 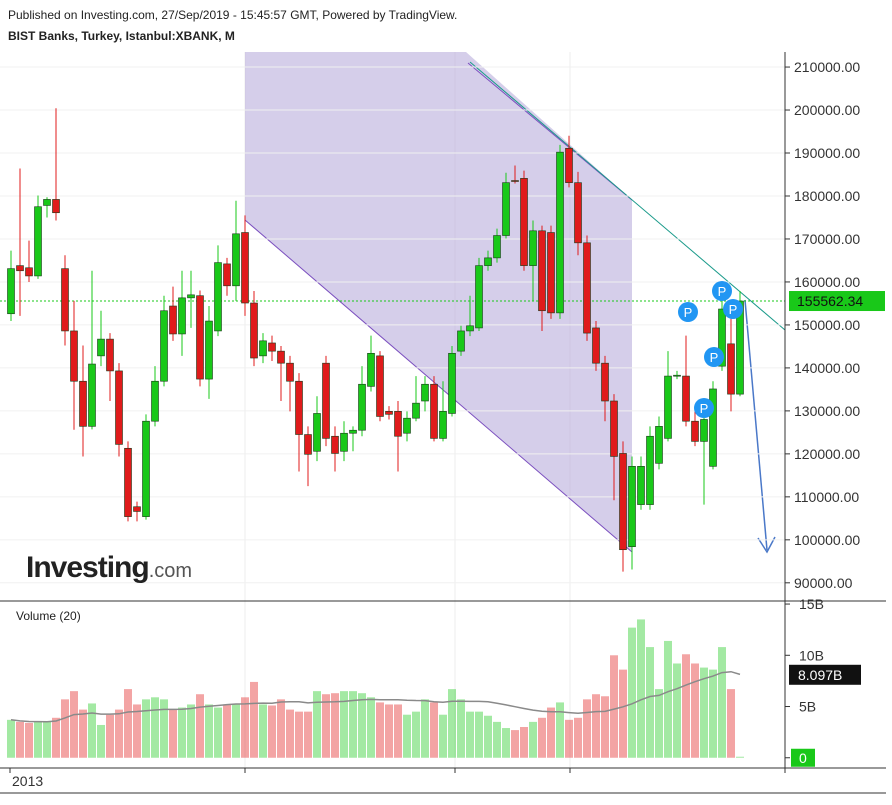 I want to click on logo-name: Investing, so click(x=87, y=567).